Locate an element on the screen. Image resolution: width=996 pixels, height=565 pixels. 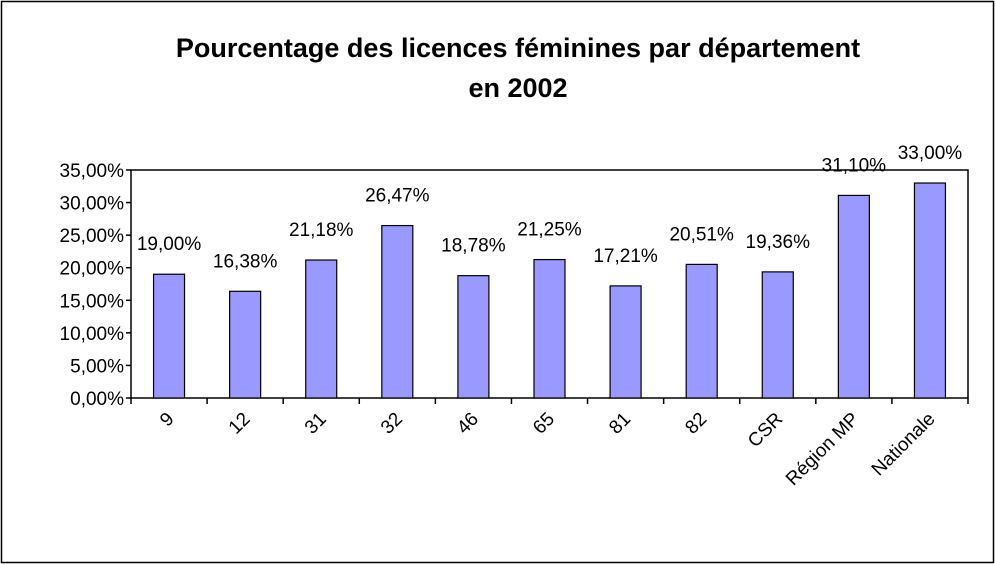
y-tick-label: 15,00% is located at coordinates (92, 301).